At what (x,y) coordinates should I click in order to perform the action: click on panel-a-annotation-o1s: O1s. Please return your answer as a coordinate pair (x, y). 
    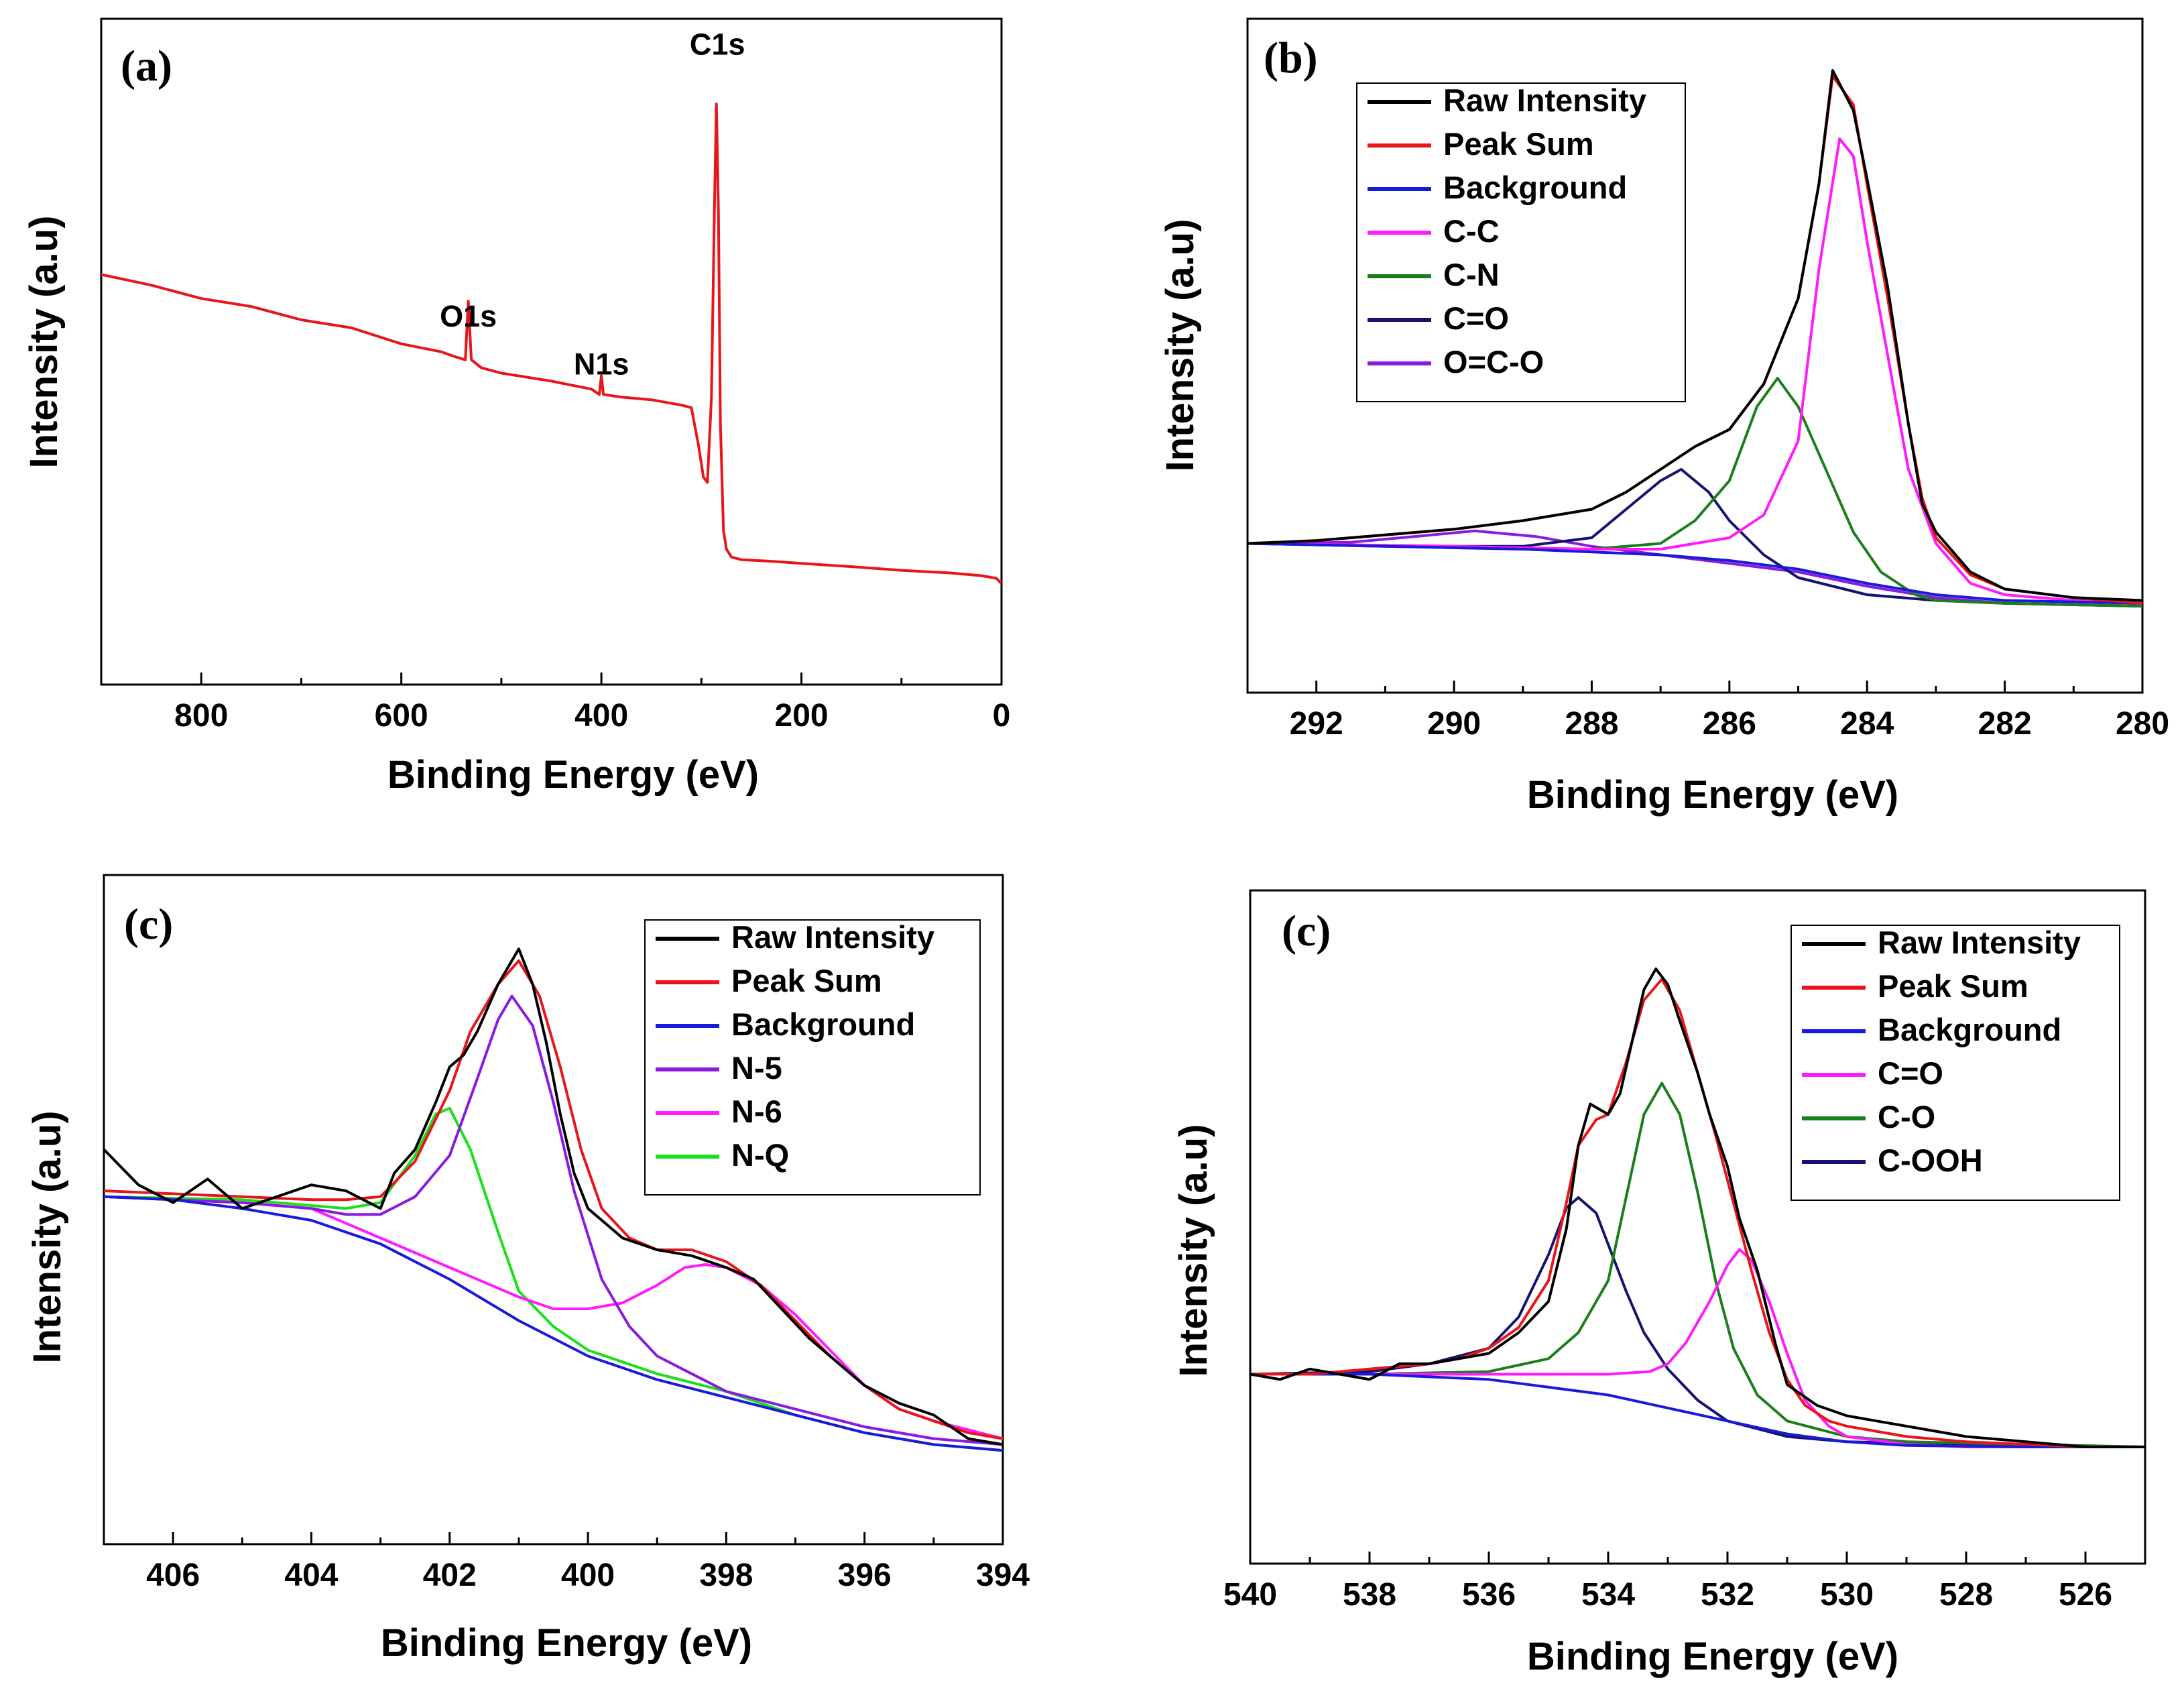
    Looking at the image, I should click on (468, 316).